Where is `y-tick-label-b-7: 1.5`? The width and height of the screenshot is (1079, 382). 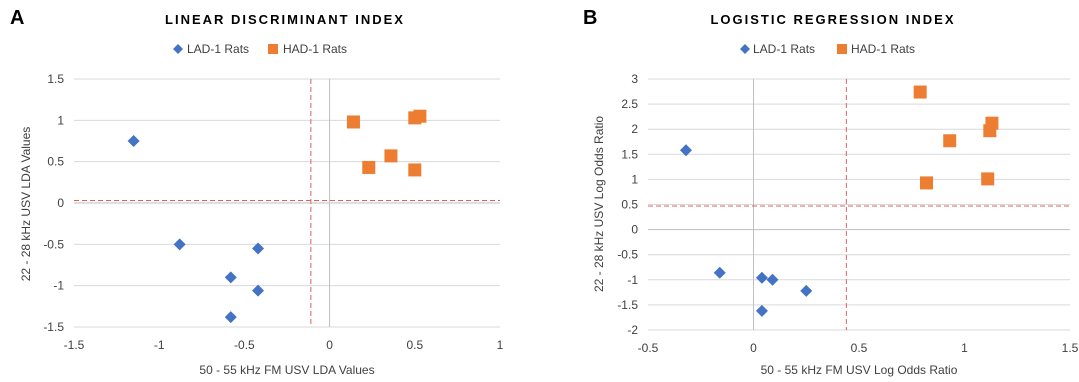
y-tick-label-b-7: 1.5 is located at coordinates (629, 154).